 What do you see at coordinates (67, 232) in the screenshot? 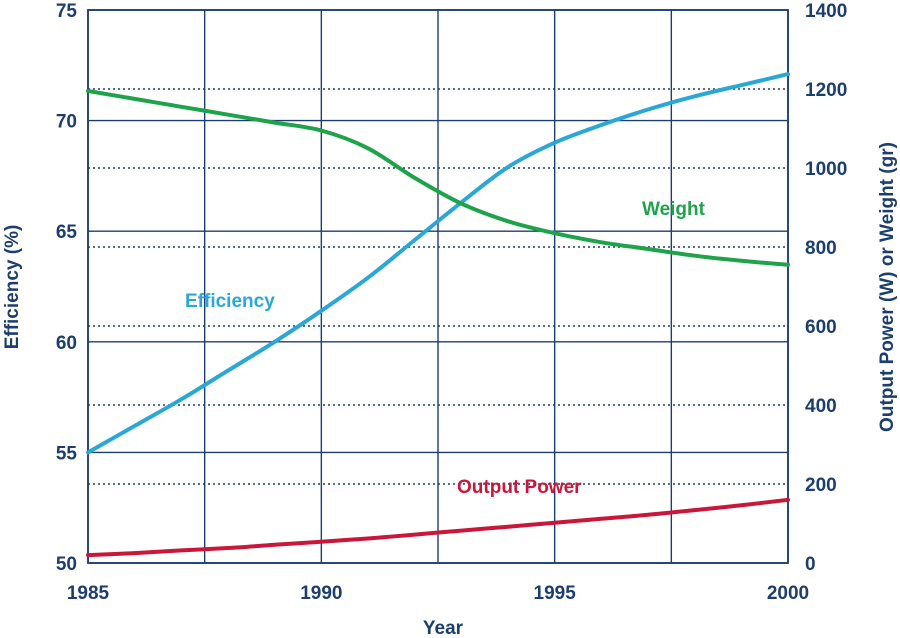
I see `left-y-tick-label: 65` at bounding box center [67, 232].